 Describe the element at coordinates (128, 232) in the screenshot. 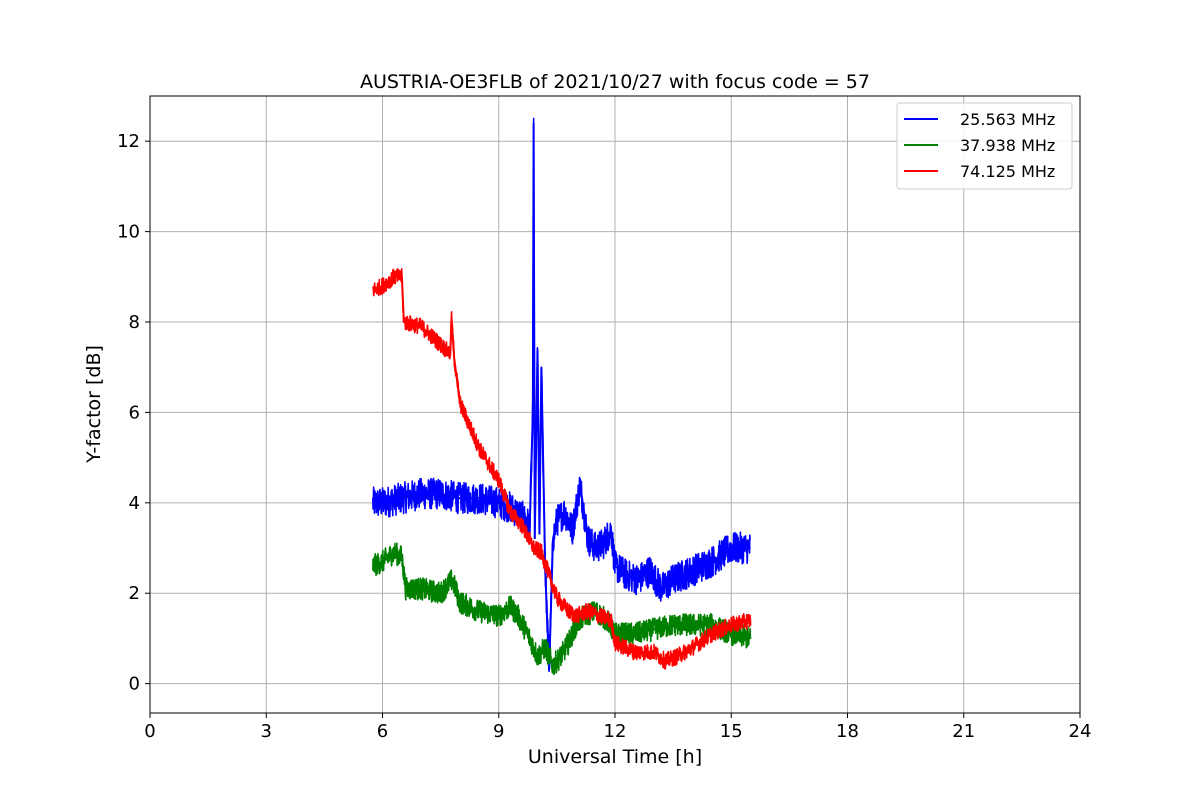

I see `y-tick-label: 10` at that location.